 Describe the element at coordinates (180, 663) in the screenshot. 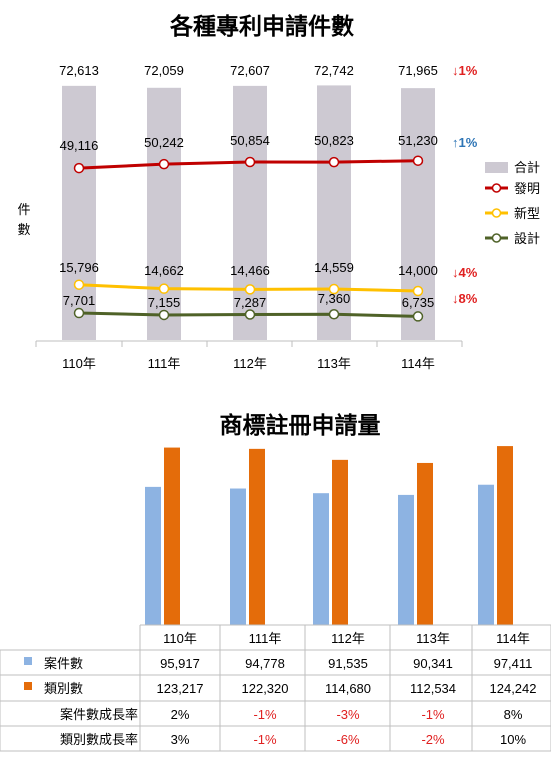

I see `table-cell: 95,917` at that location.